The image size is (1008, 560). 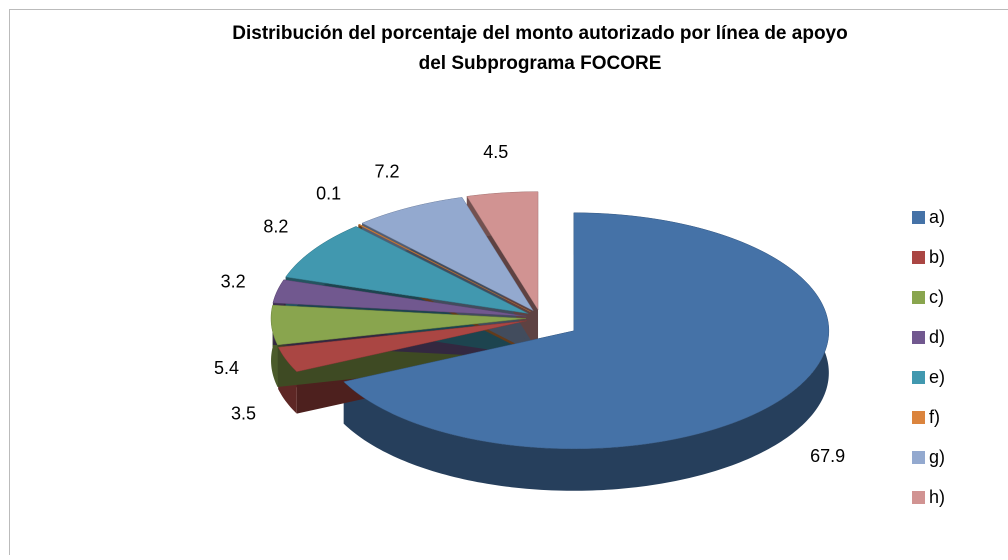 What do you see at coordinates (937, 257) in the screenshot?
I see `legend-label: b)` at bounding box center [937, 257].